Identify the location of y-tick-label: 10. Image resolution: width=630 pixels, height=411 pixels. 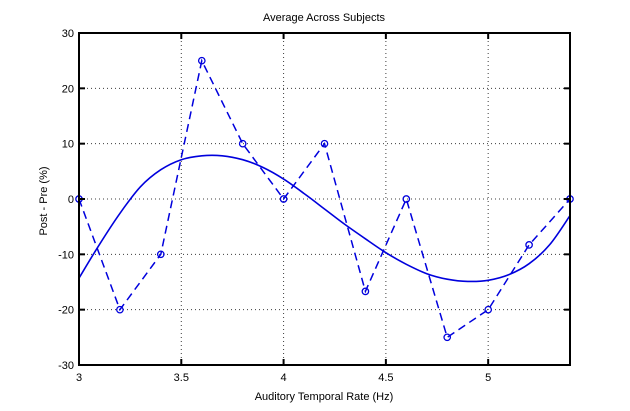
(68, 145).